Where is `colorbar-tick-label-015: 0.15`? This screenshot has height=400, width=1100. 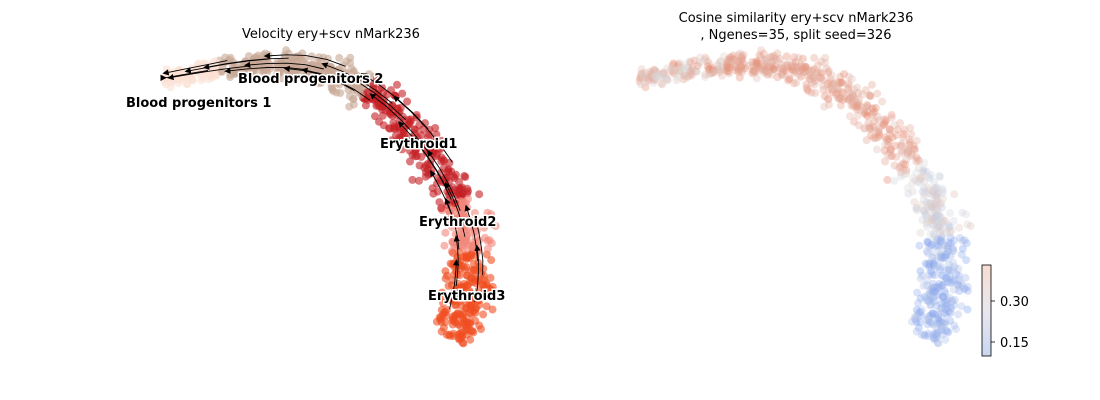 colorbar-tick-label-015: 0.15 is located at coordinates (1014, 343).